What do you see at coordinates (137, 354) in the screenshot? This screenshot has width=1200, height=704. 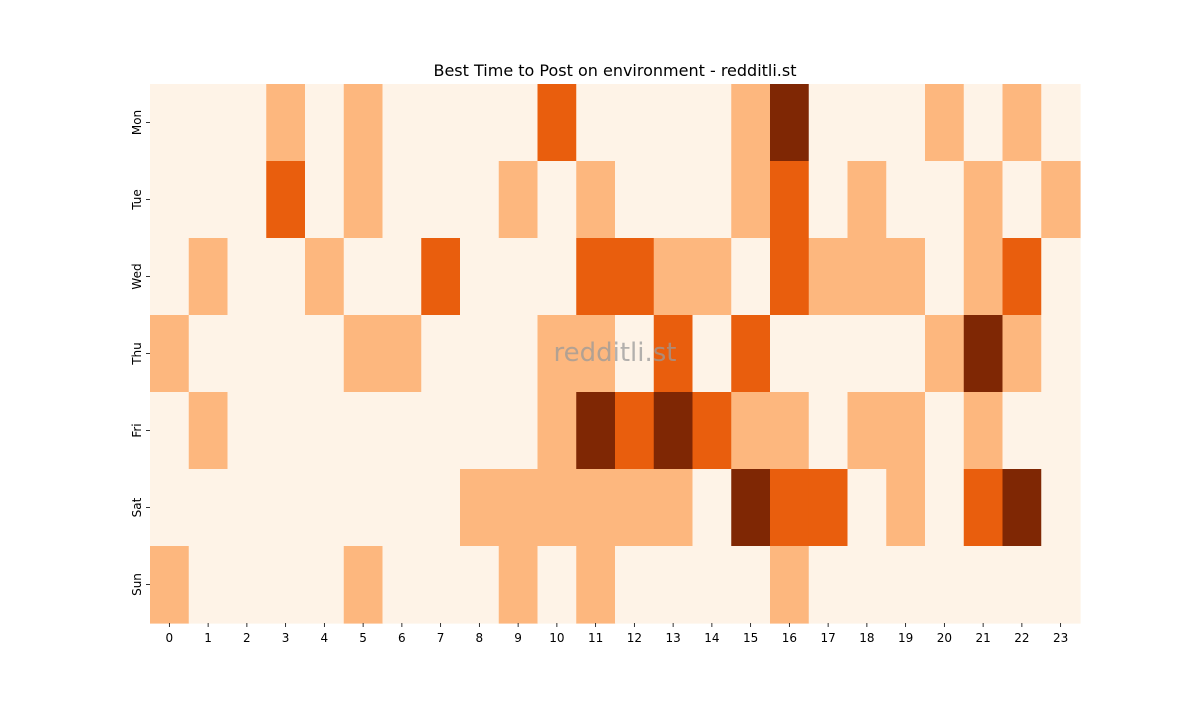 I see `y-tick-label: Thu` at bounding box center [137, 354].